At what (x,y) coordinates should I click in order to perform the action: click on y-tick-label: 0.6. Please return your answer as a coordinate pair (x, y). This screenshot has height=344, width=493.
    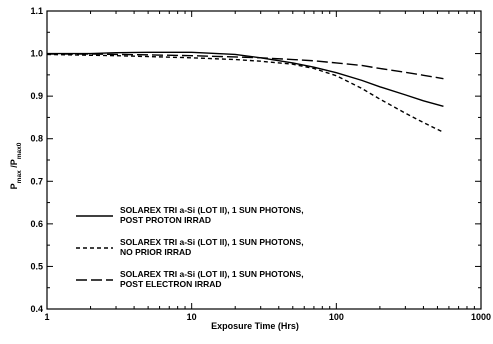
    Looking at the image, I should click on (36, 224).